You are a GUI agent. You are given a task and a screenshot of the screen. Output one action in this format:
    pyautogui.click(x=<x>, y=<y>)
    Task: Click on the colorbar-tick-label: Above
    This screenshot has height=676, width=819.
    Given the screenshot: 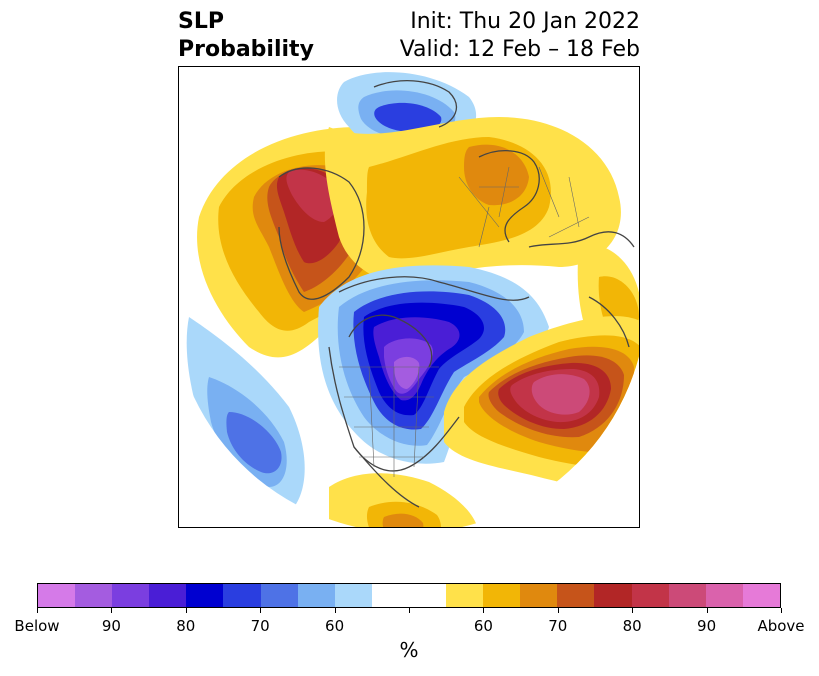 What is the action you would take?
    pyautogui.click(x=781, y=626)
    